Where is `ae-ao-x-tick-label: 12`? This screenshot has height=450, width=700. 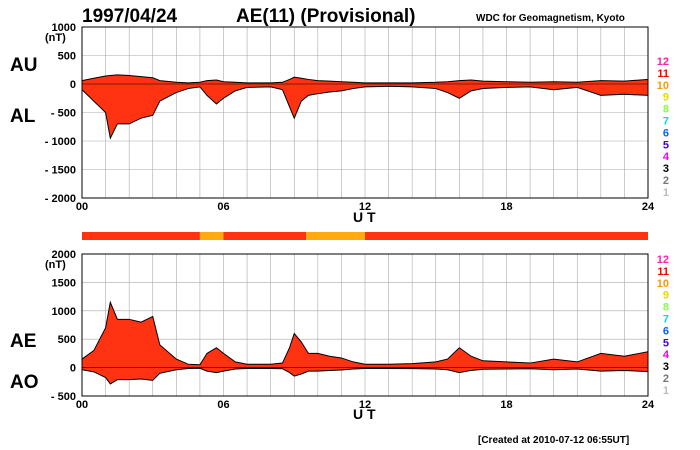
ae-ao-x-tick-label: 12 is located at coordinates (365, 405).